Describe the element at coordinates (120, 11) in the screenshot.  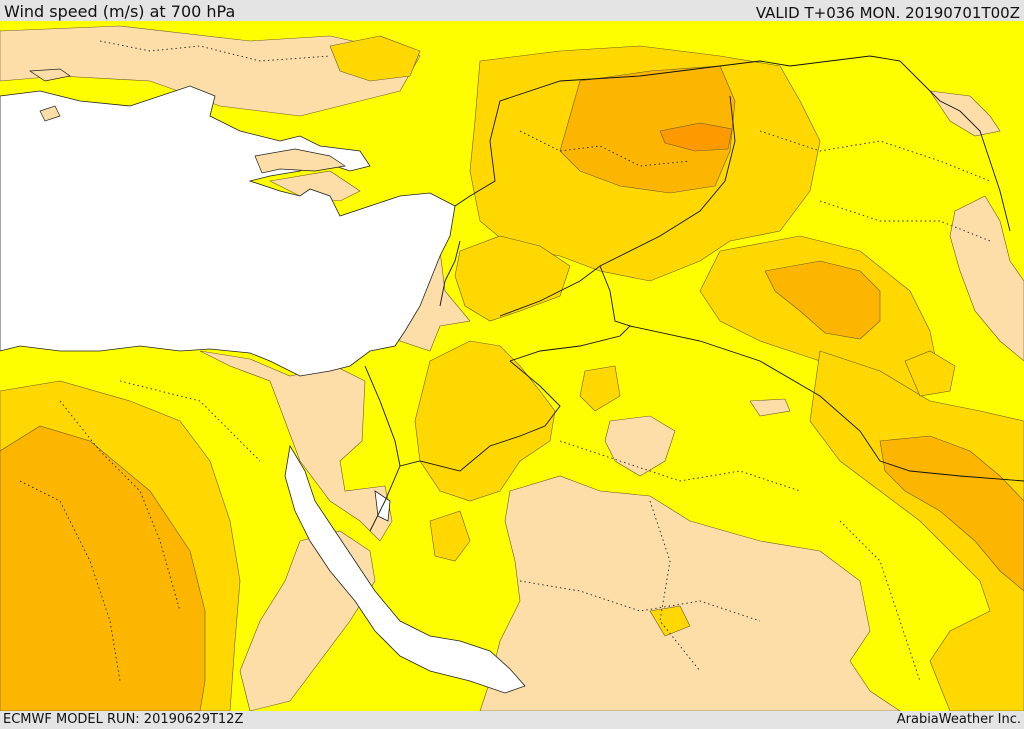
I see `map-title: Wind speed (m/s) at 700 hPa` at that location.